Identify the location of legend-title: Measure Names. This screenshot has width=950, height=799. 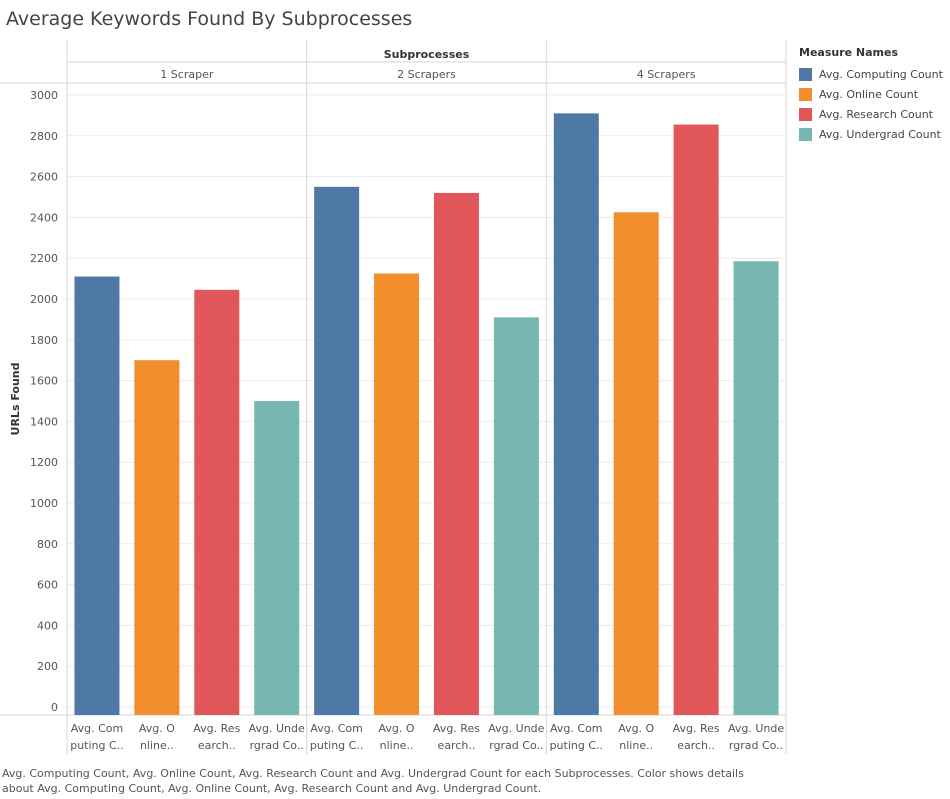
(849, 52).